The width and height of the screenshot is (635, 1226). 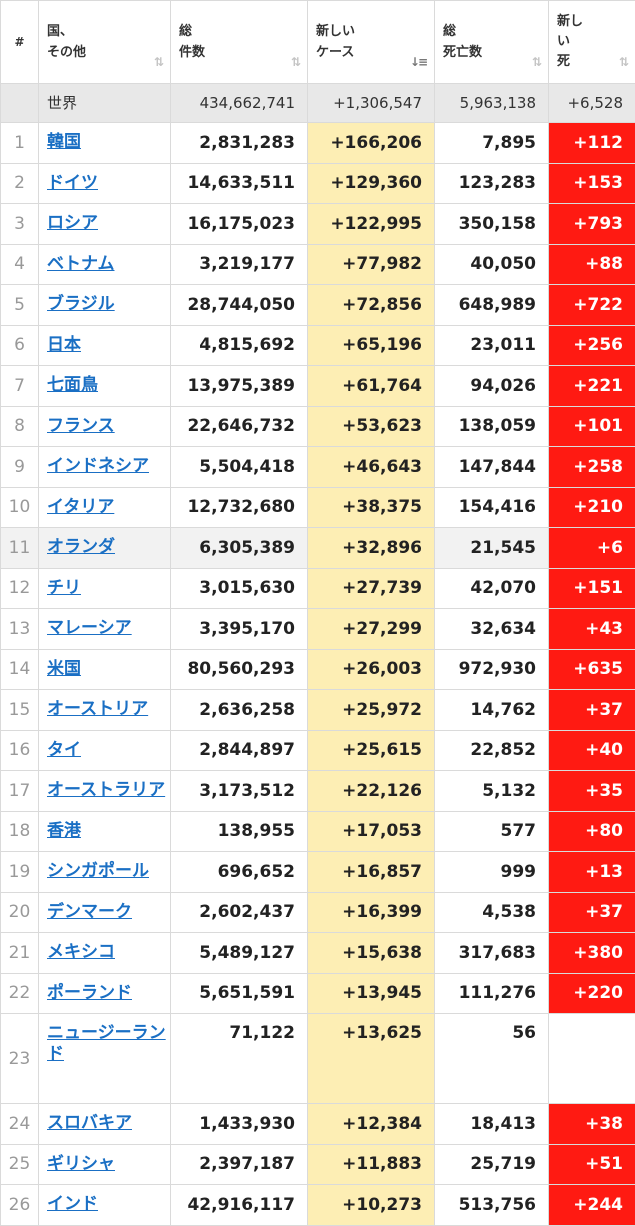 I want to click on new-cases-cell: +16,399, so click(x=371, y=912).